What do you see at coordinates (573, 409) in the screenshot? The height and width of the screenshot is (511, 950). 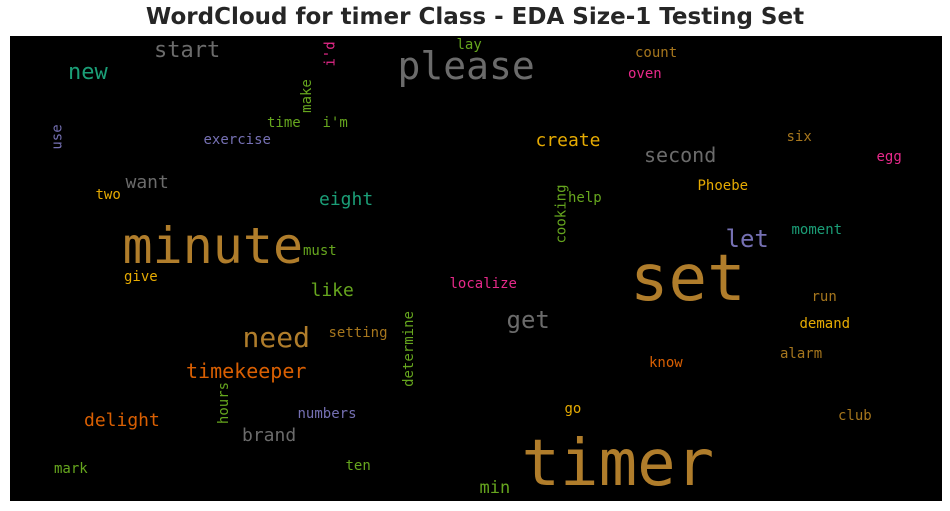 I see `word-go: go` at bounding box center [573, 409].